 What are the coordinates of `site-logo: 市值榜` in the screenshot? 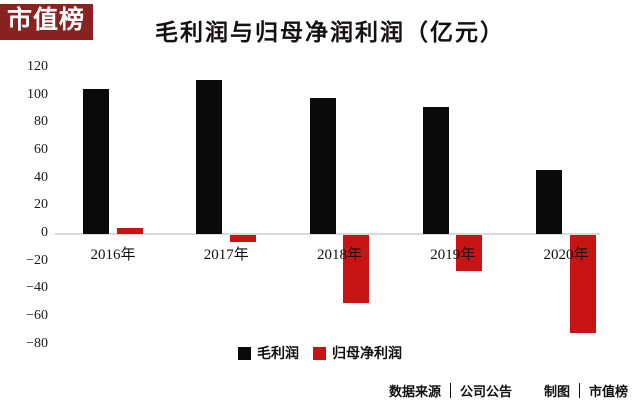 It's located at (47, 22).